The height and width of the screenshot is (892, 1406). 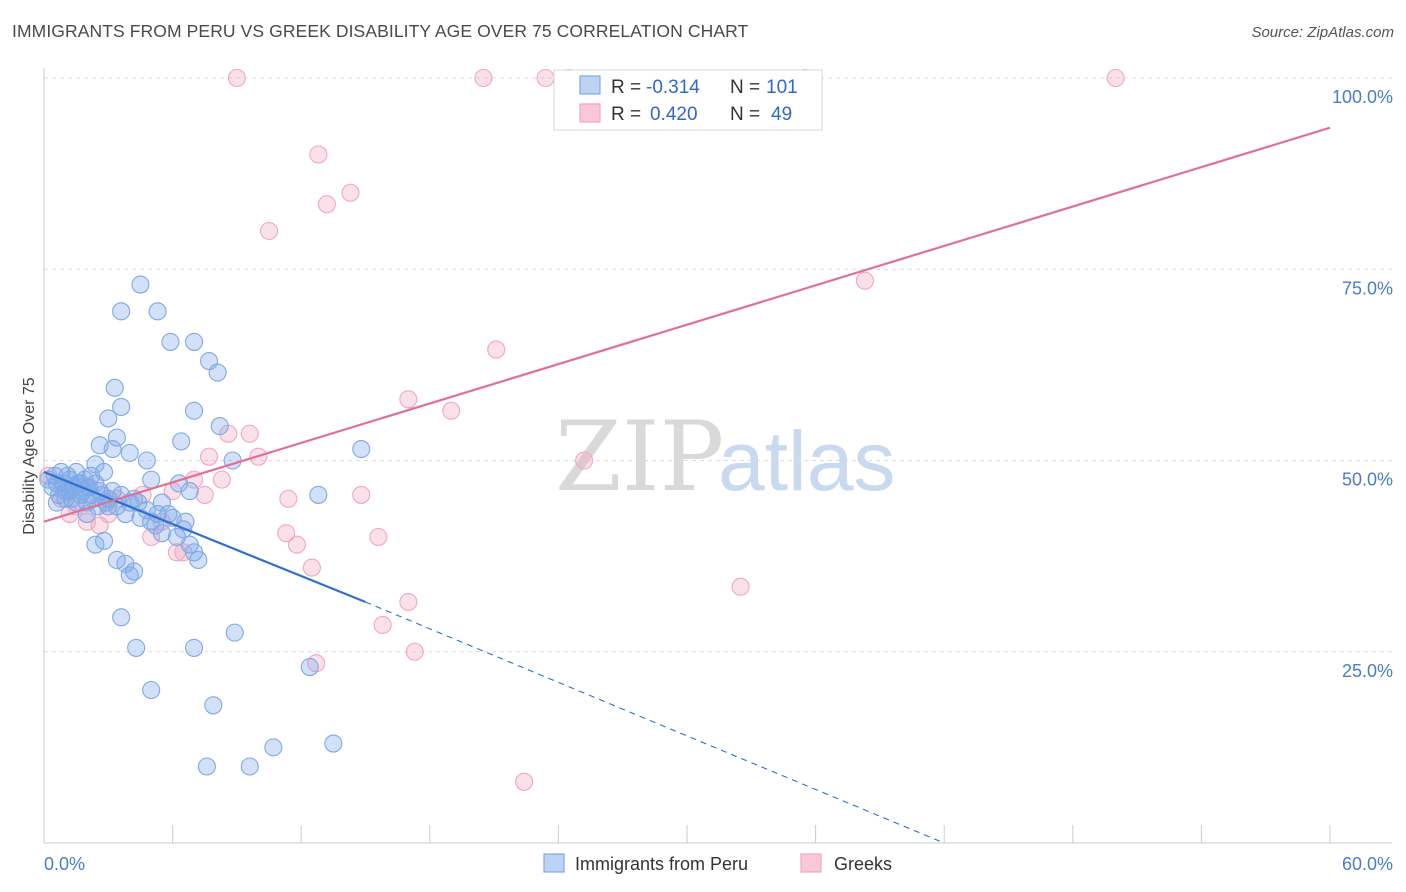 I want to click on y-axis-title: Disability Age Over 75, so click(x=29, y=456).